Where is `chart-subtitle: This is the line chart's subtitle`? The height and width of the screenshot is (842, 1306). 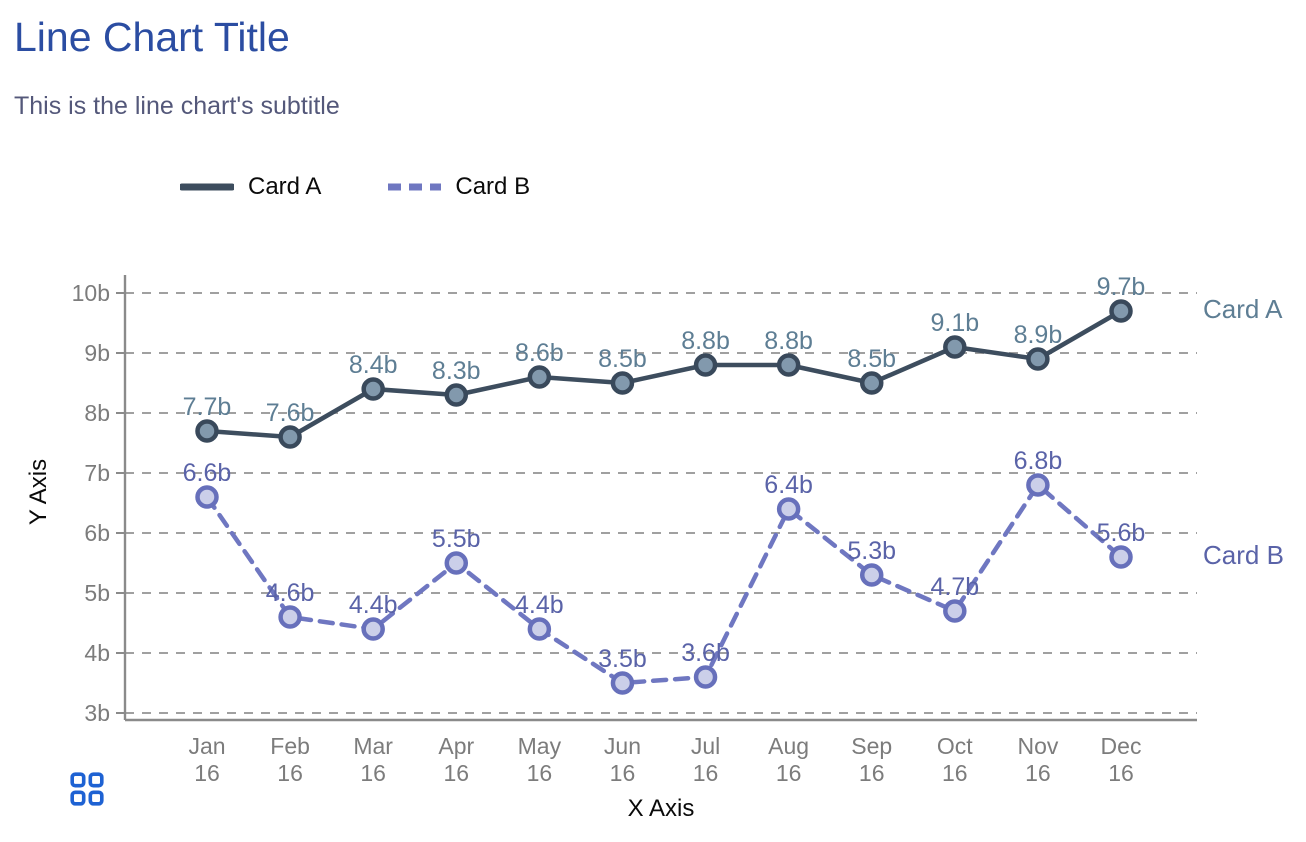 chart-subtitle: This is the line chart's subtitle is located at coordinates (177, 106).